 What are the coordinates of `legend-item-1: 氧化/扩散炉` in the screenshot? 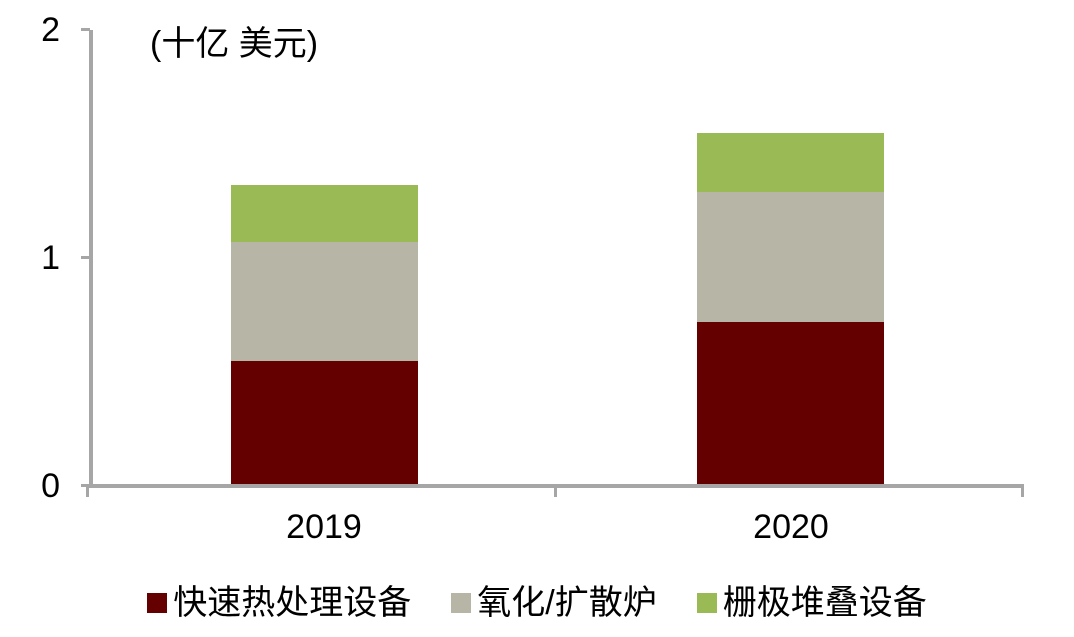 It's located at (554, 603).